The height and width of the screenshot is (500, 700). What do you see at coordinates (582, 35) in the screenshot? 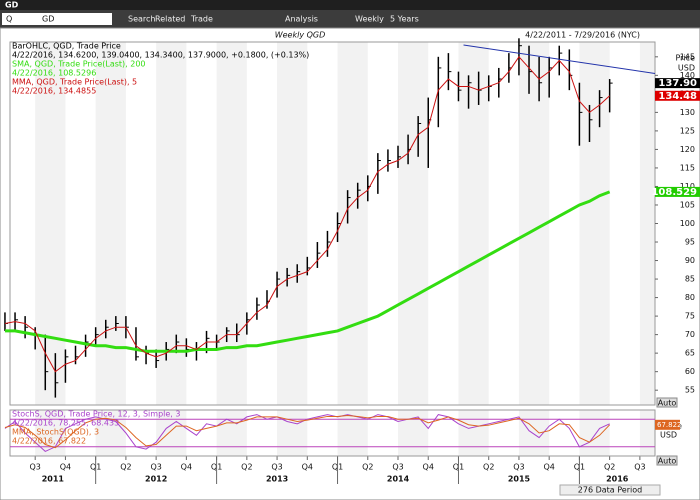
I see `date-range: 4/22/2011 - 7/29/2016 (NYC)` at bounding box center [582, 35].